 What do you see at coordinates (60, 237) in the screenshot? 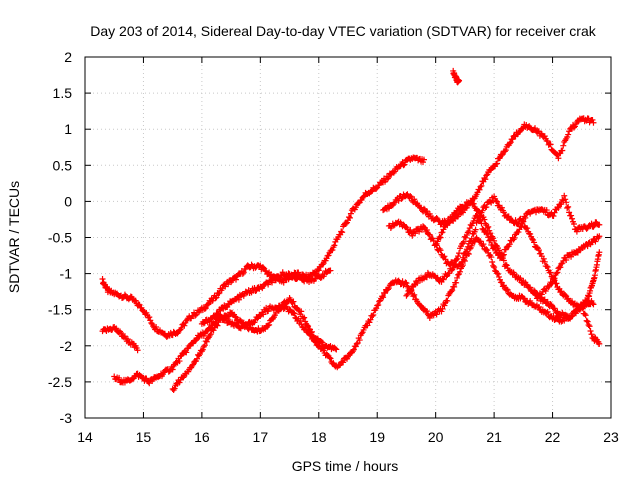
I see `y-axis-tick-labels: 2 1.5 1 0.5 0 -0.5 -1 -1.5 -2 -2.5 -3` at bounding box center [60, 237].